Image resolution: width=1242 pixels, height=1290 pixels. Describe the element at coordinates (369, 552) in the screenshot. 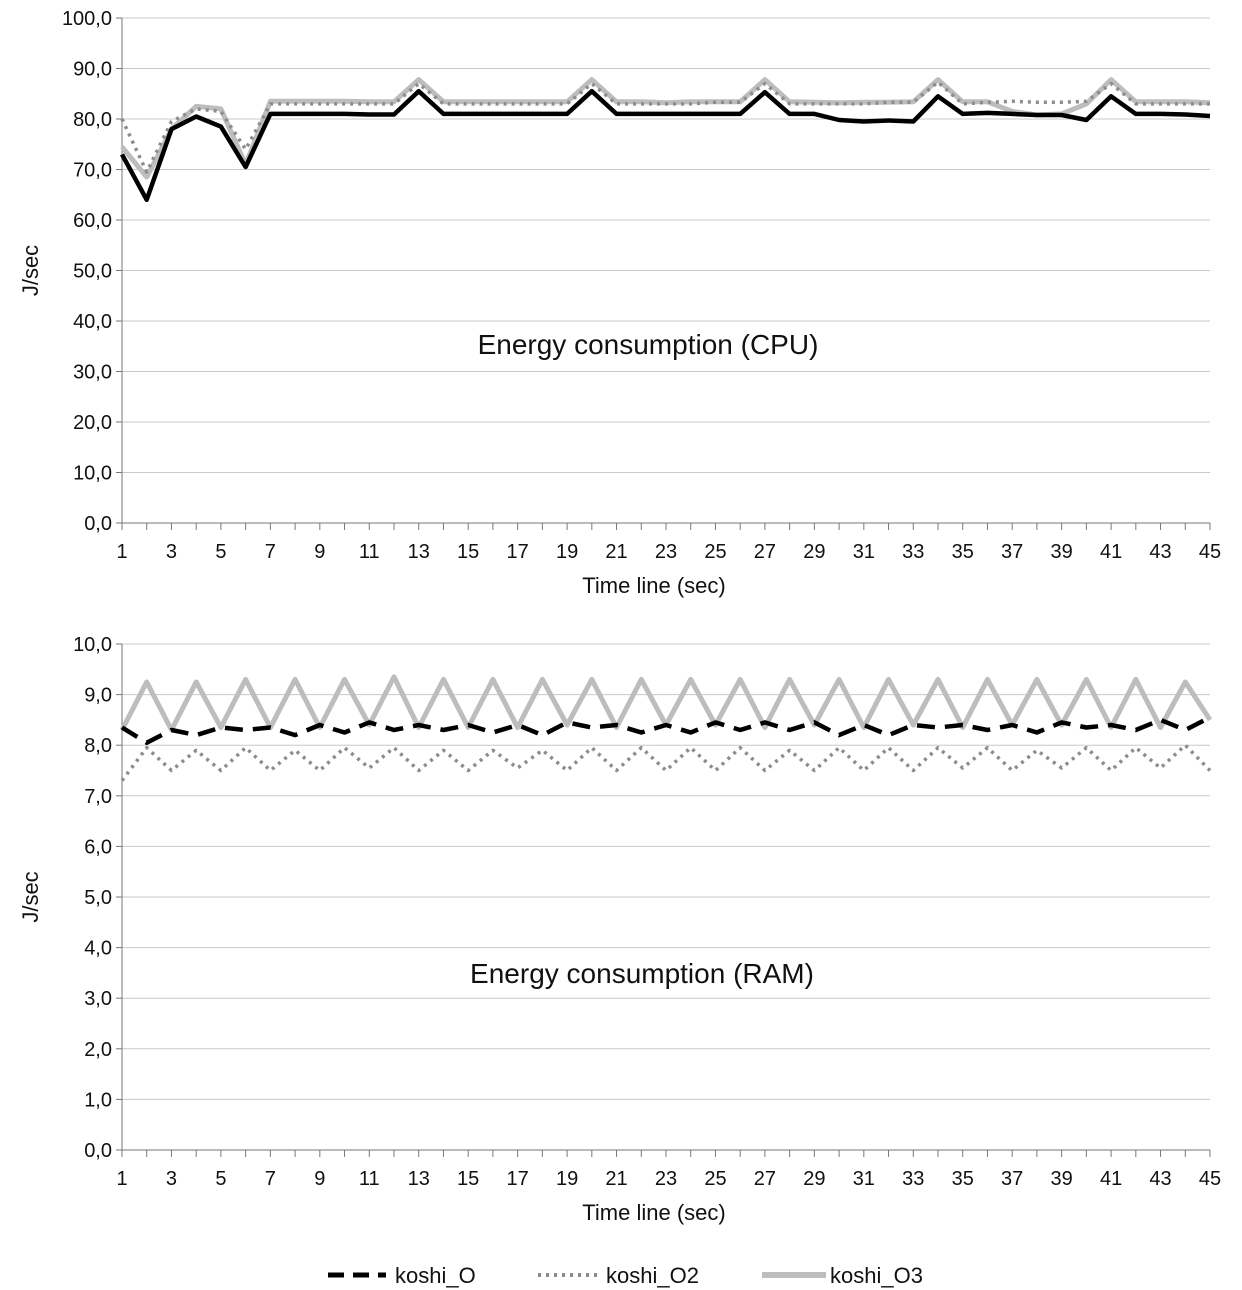

I see `cpu-x-tick-label: 11` at that location.